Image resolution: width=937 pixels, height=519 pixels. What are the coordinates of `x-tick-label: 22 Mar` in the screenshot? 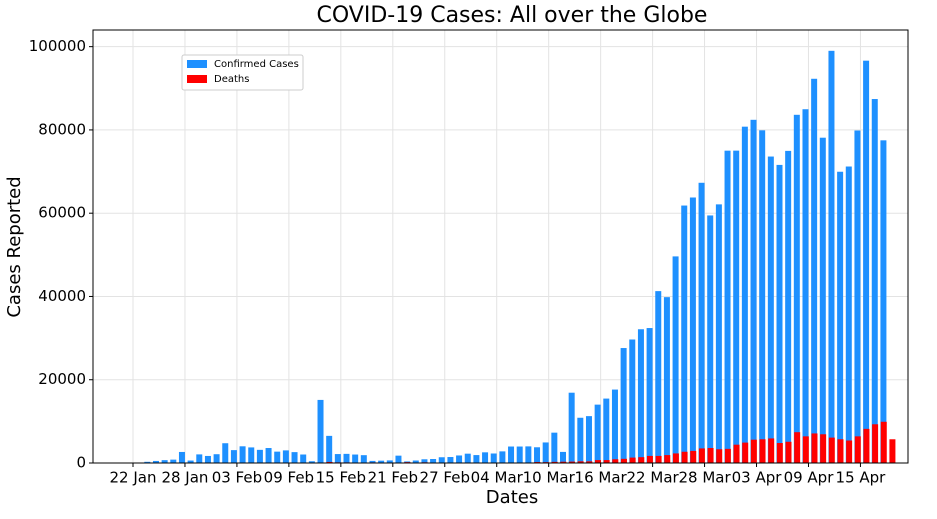 It's located at (653, 478).